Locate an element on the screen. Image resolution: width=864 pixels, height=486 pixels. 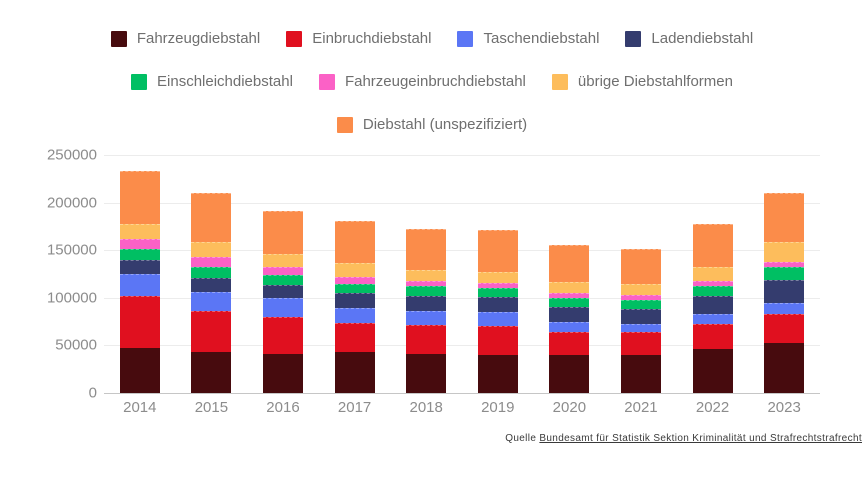
legend-row-3: Diebstahl (unspezifiziert) is located at coordinates (431, 124).